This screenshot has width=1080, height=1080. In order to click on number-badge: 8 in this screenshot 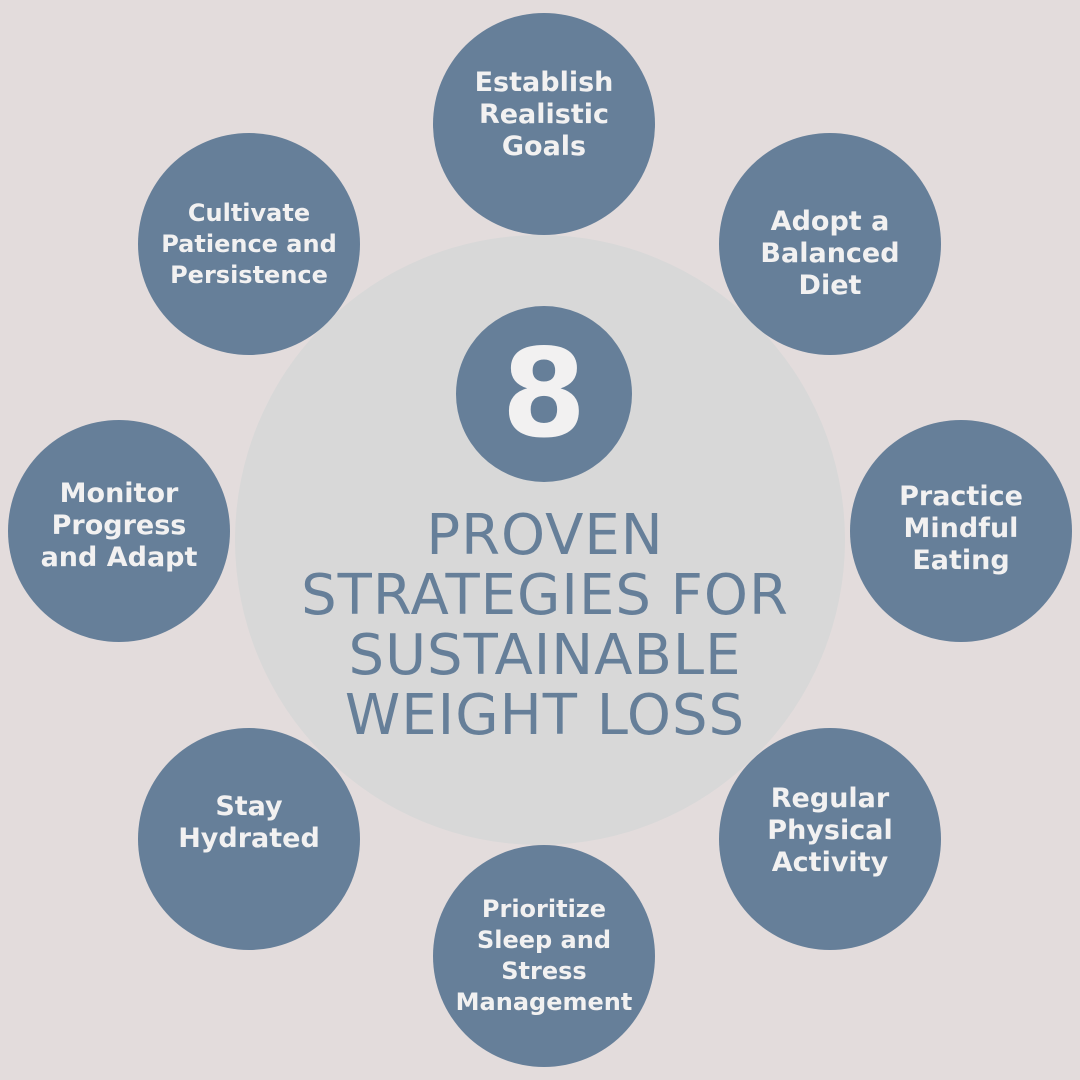, I will do `click(544, 394)`.